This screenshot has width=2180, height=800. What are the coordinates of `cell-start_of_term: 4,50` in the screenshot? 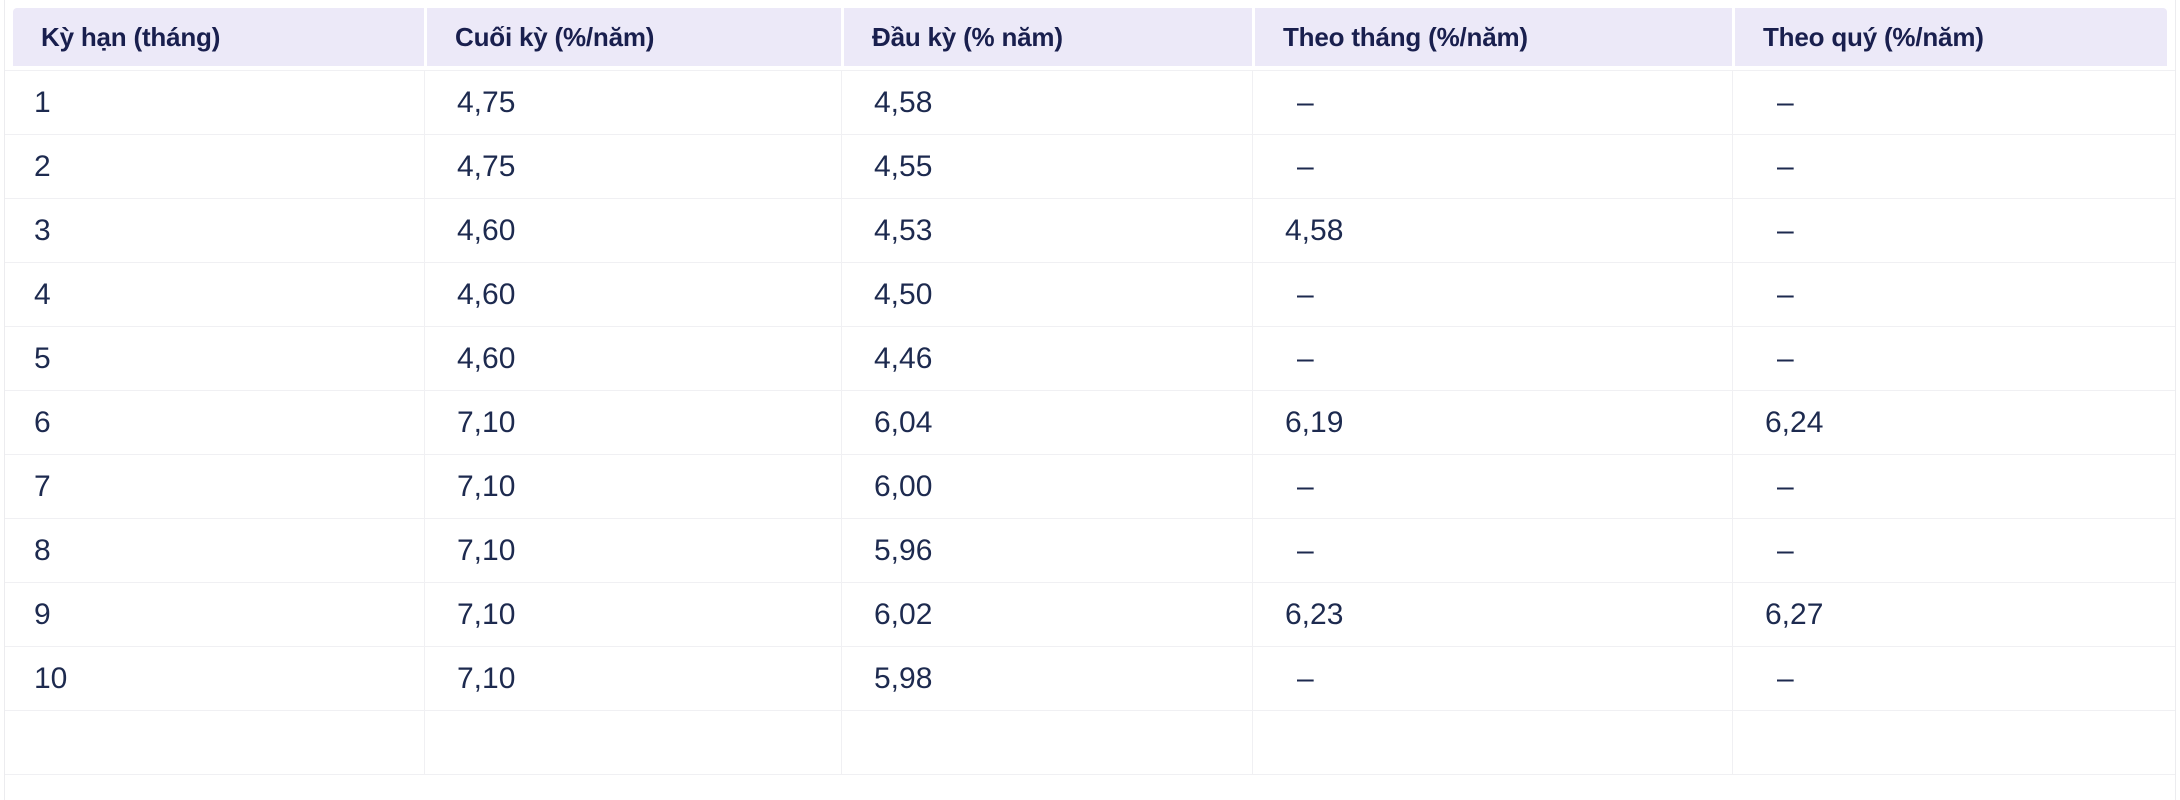 It's located at (1046, 294).